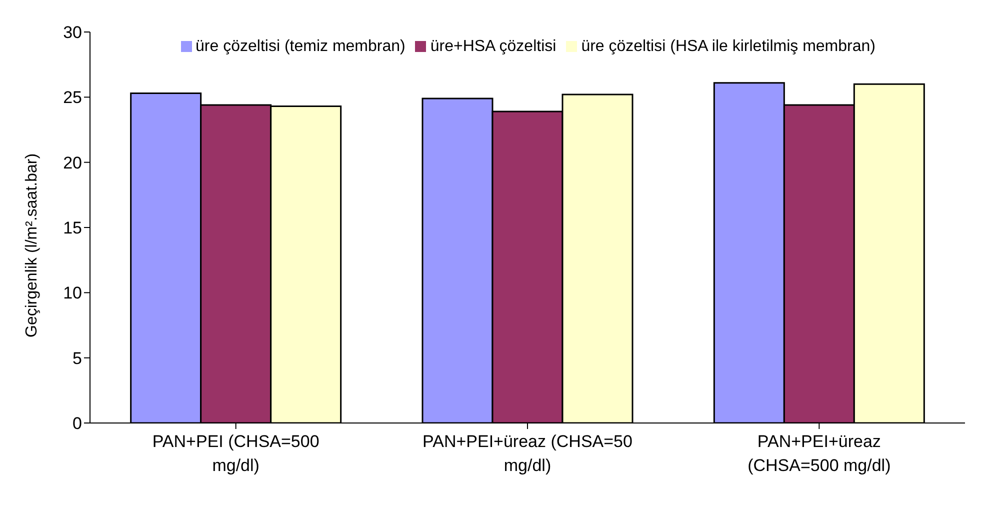  Describe the element at coordinates (72, 162) in the screenshot. I see `y-tick-label: 20` at that location.